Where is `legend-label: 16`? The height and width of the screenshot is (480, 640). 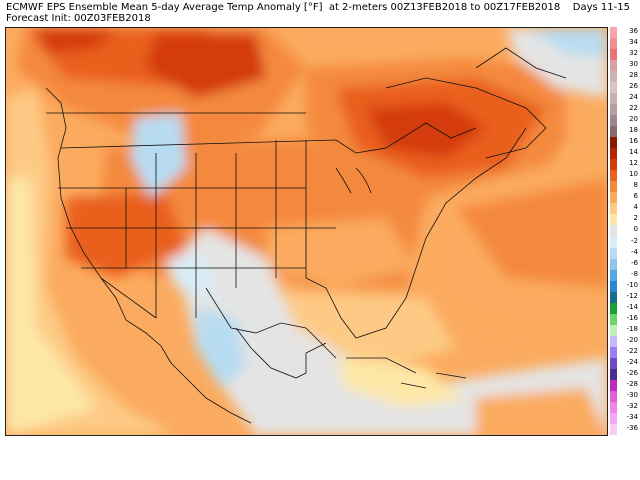 legend-label: 16 is located at coordinates (633, 141).